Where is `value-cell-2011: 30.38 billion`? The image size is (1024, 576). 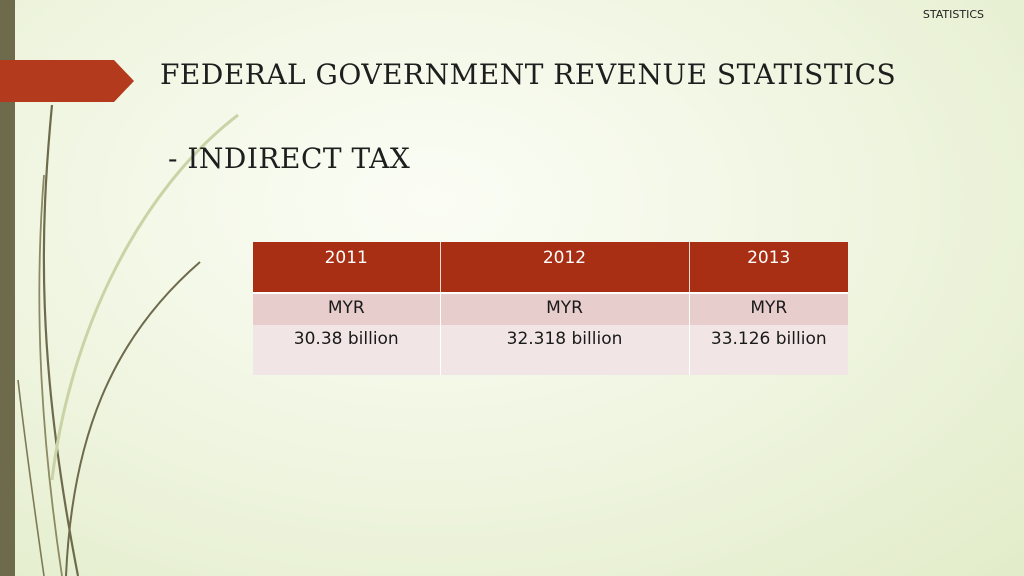 value-cell-2011: 30.38 billion is located at coordinates (347, 350).